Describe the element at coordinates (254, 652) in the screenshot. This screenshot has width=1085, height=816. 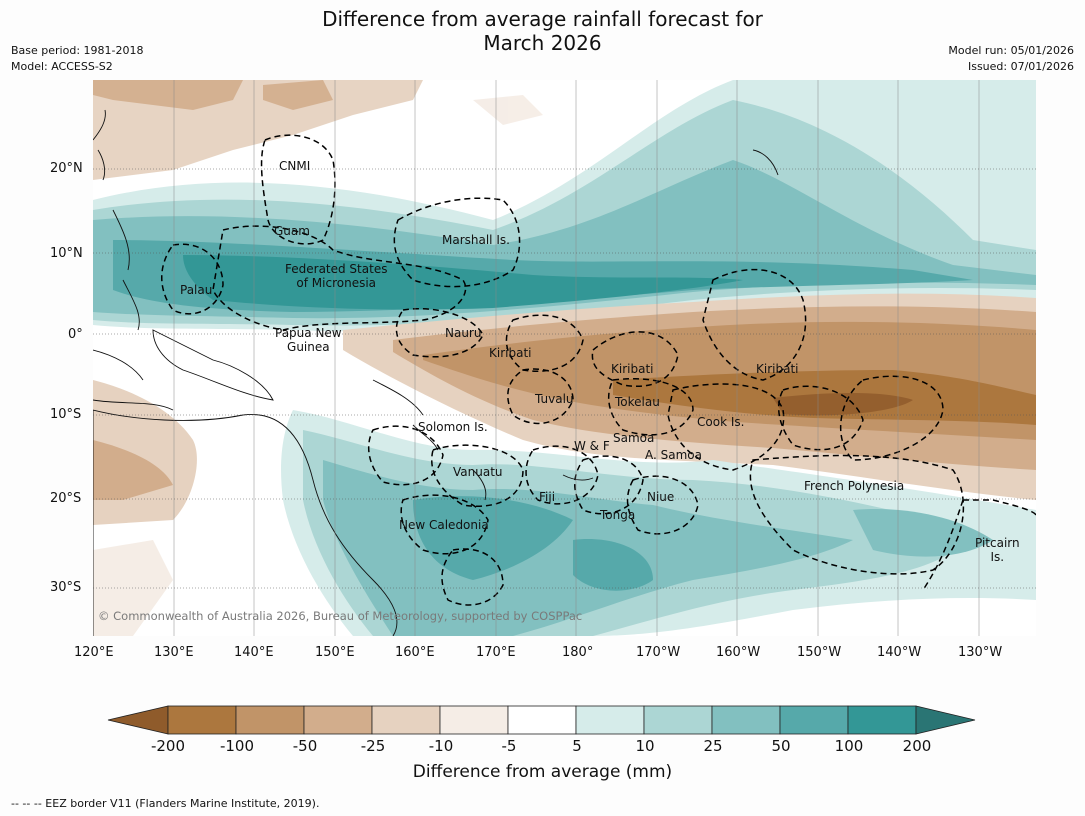
I see `x-tick: 140°E` at that location.